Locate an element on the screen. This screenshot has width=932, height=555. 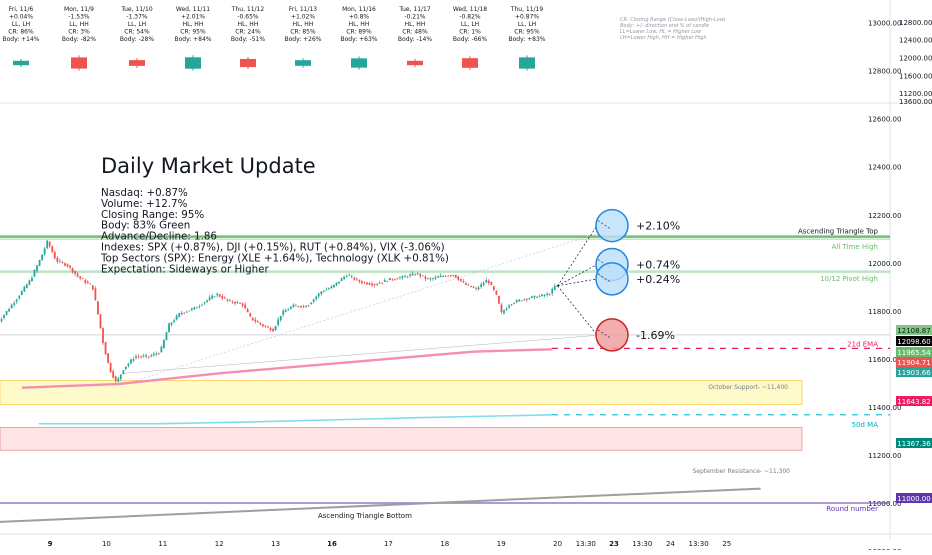
daily-card-line: CR: 1% is located at coordinates (470, 32).